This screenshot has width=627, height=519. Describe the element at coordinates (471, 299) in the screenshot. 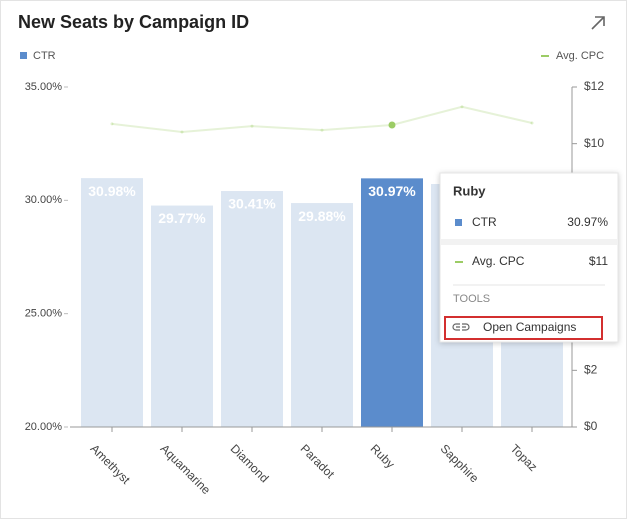

I see `tooltip-section: TOOLS` at that location.